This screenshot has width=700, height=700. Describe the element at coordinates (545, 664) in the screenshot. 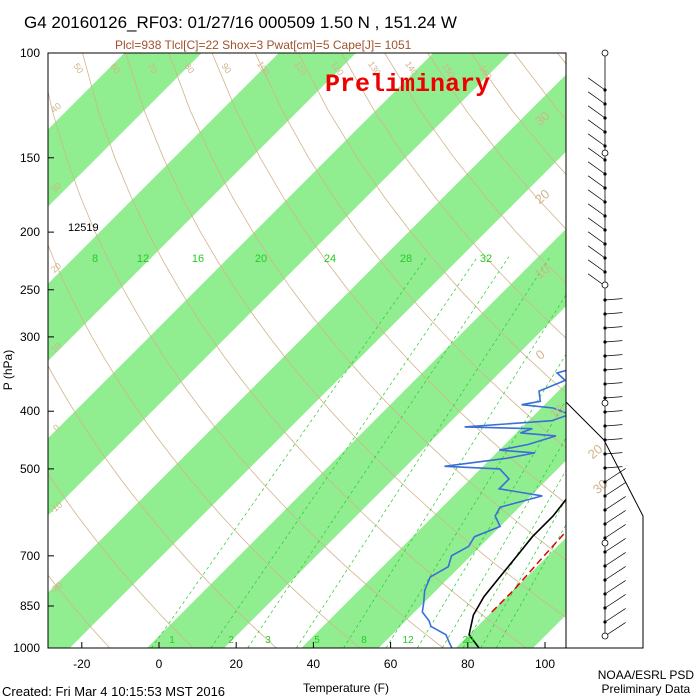

I see `x-tick-label: 100` at that location.